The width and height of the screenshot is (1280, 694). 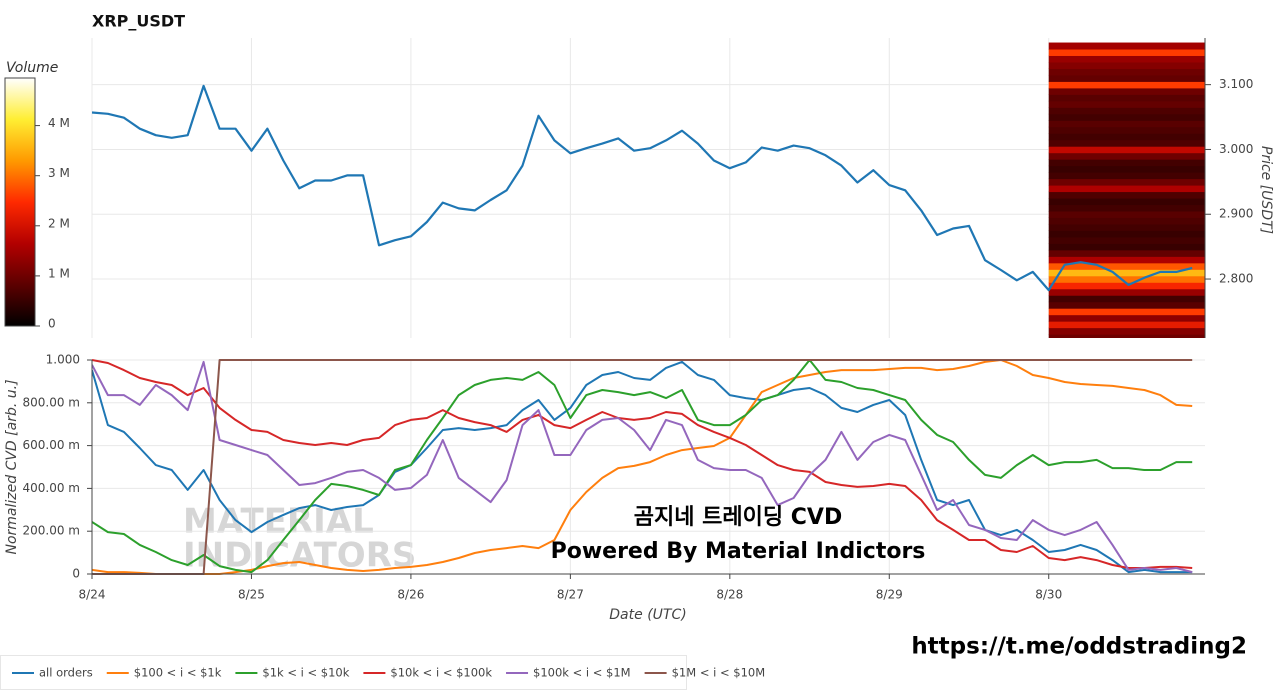 What do you see at coordinates (729, 595) in the screenshot?
I see `x-tick-label: 8/28` at bounding box center [729, 595].